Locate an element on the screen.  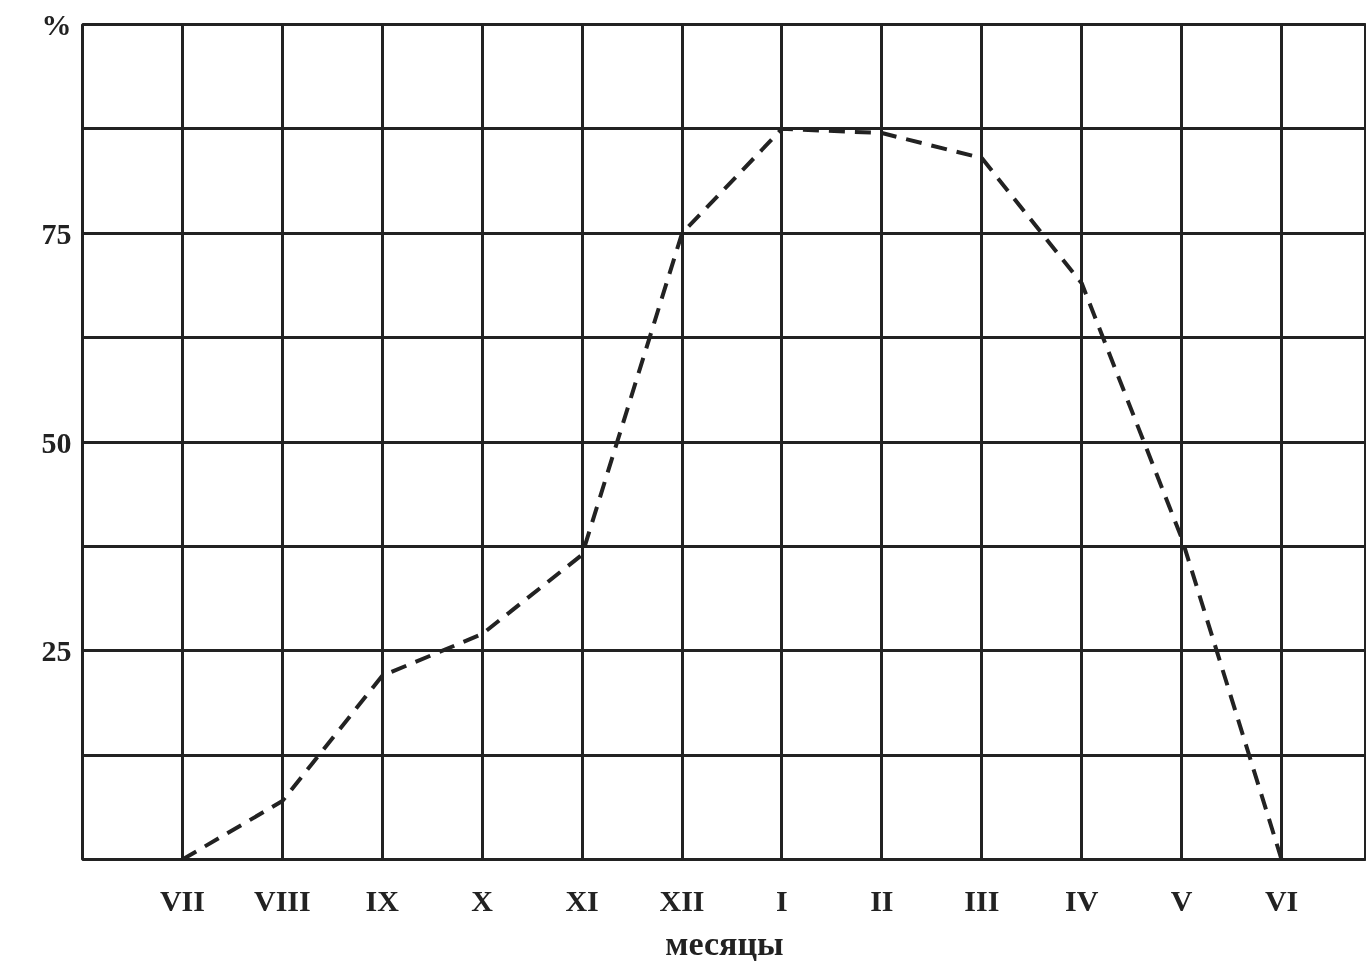
x-tick-label: VI is located at coordinates (1281, 900).